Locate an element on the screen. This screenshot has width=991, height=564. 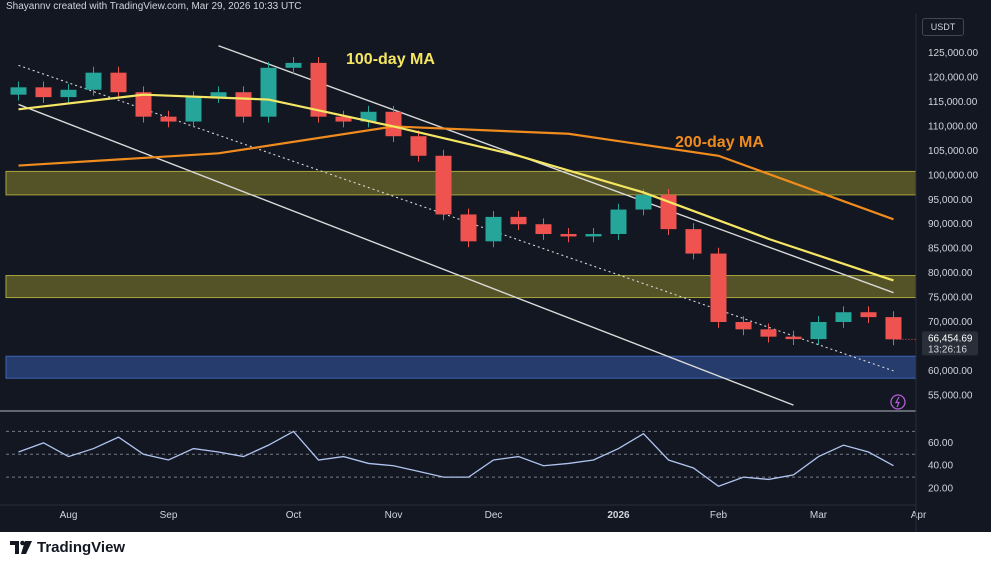
tradingview-logo: TradingView is located at coordinates (67, 547).